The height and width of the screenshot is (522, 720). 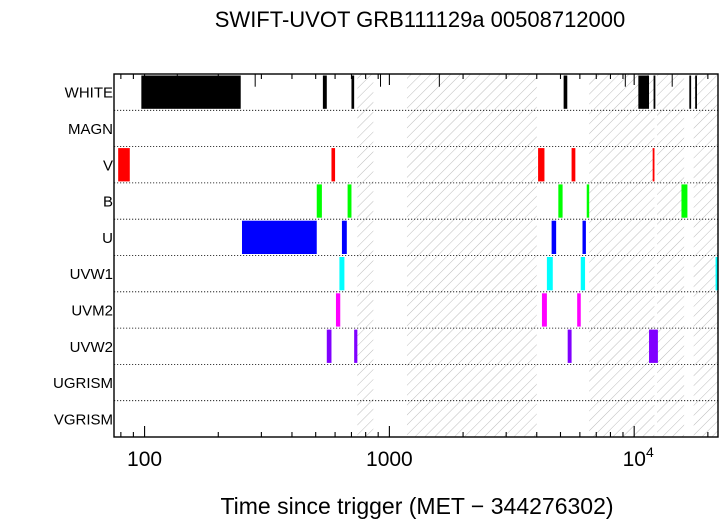 I want to click on filter-label-uvm2: UVM2, so click(x=92, y=310).